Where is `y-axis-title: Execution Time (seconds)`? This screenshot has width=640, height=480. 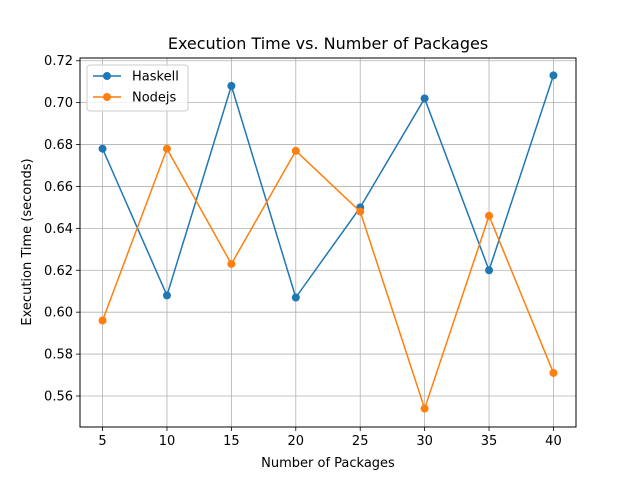
y-axis-title: Execution Time (seconds) is located at coordinates (27, 241).